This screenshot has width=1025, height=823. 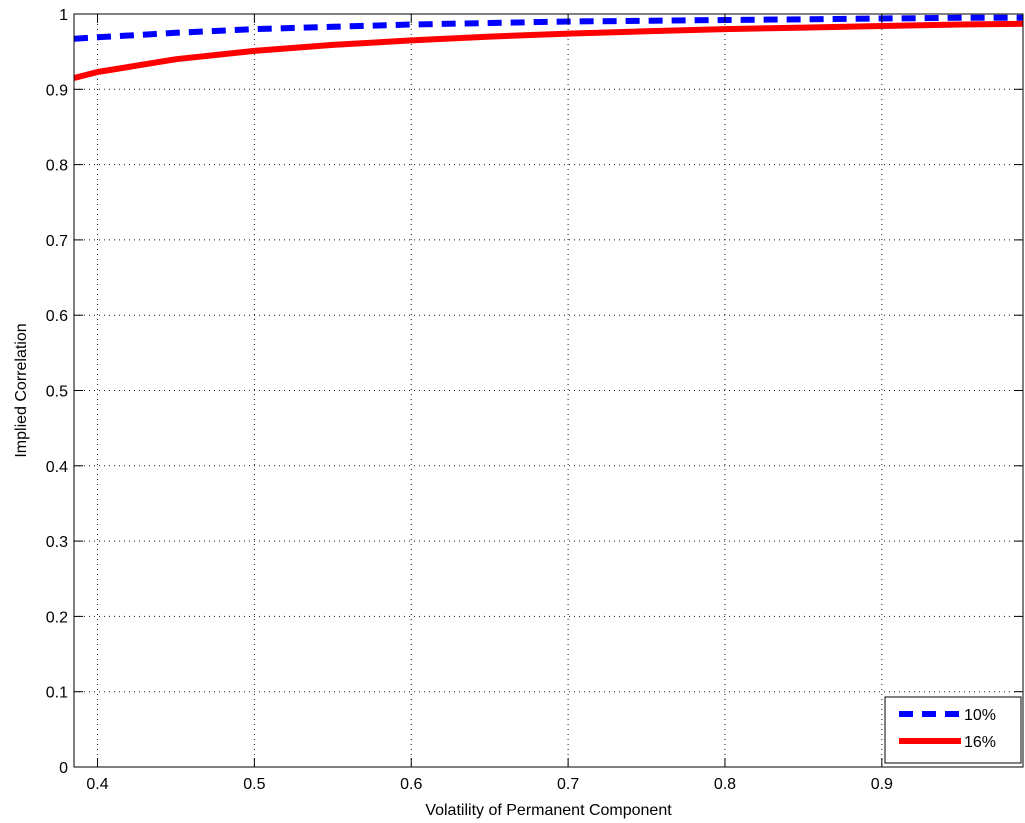 What do you see at coordinates (980, 715) in the screenshot?
I see `legend-label-0: 10%` at bounding box center [980, 715].